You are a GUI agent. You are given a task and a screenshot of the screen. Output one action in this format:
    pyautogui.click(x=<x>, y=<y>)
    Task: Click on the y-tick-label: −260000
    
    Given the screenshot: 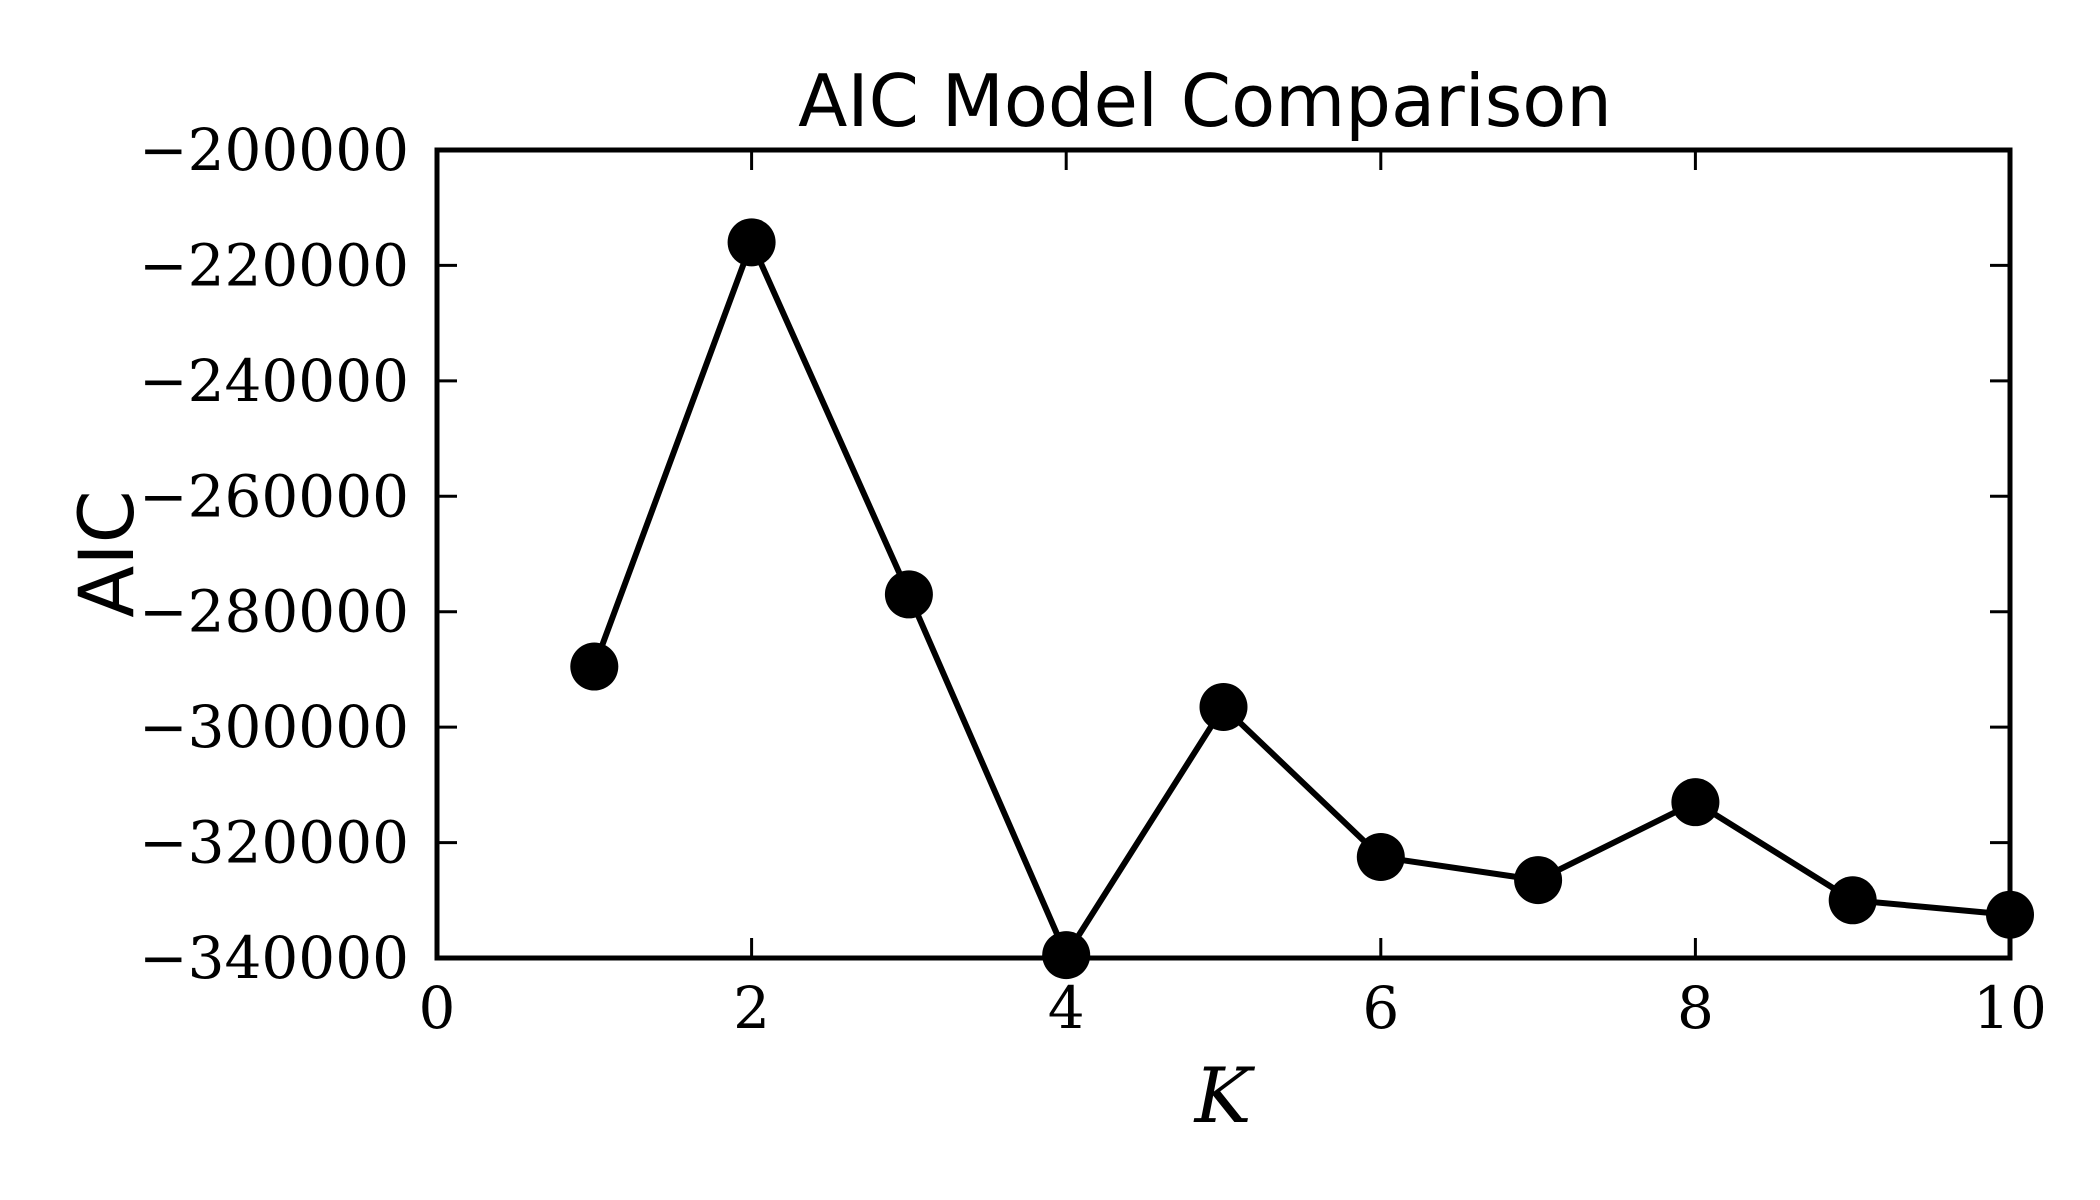 What is the action you would take?
    pyautogui.click(x=274, y=496)
    